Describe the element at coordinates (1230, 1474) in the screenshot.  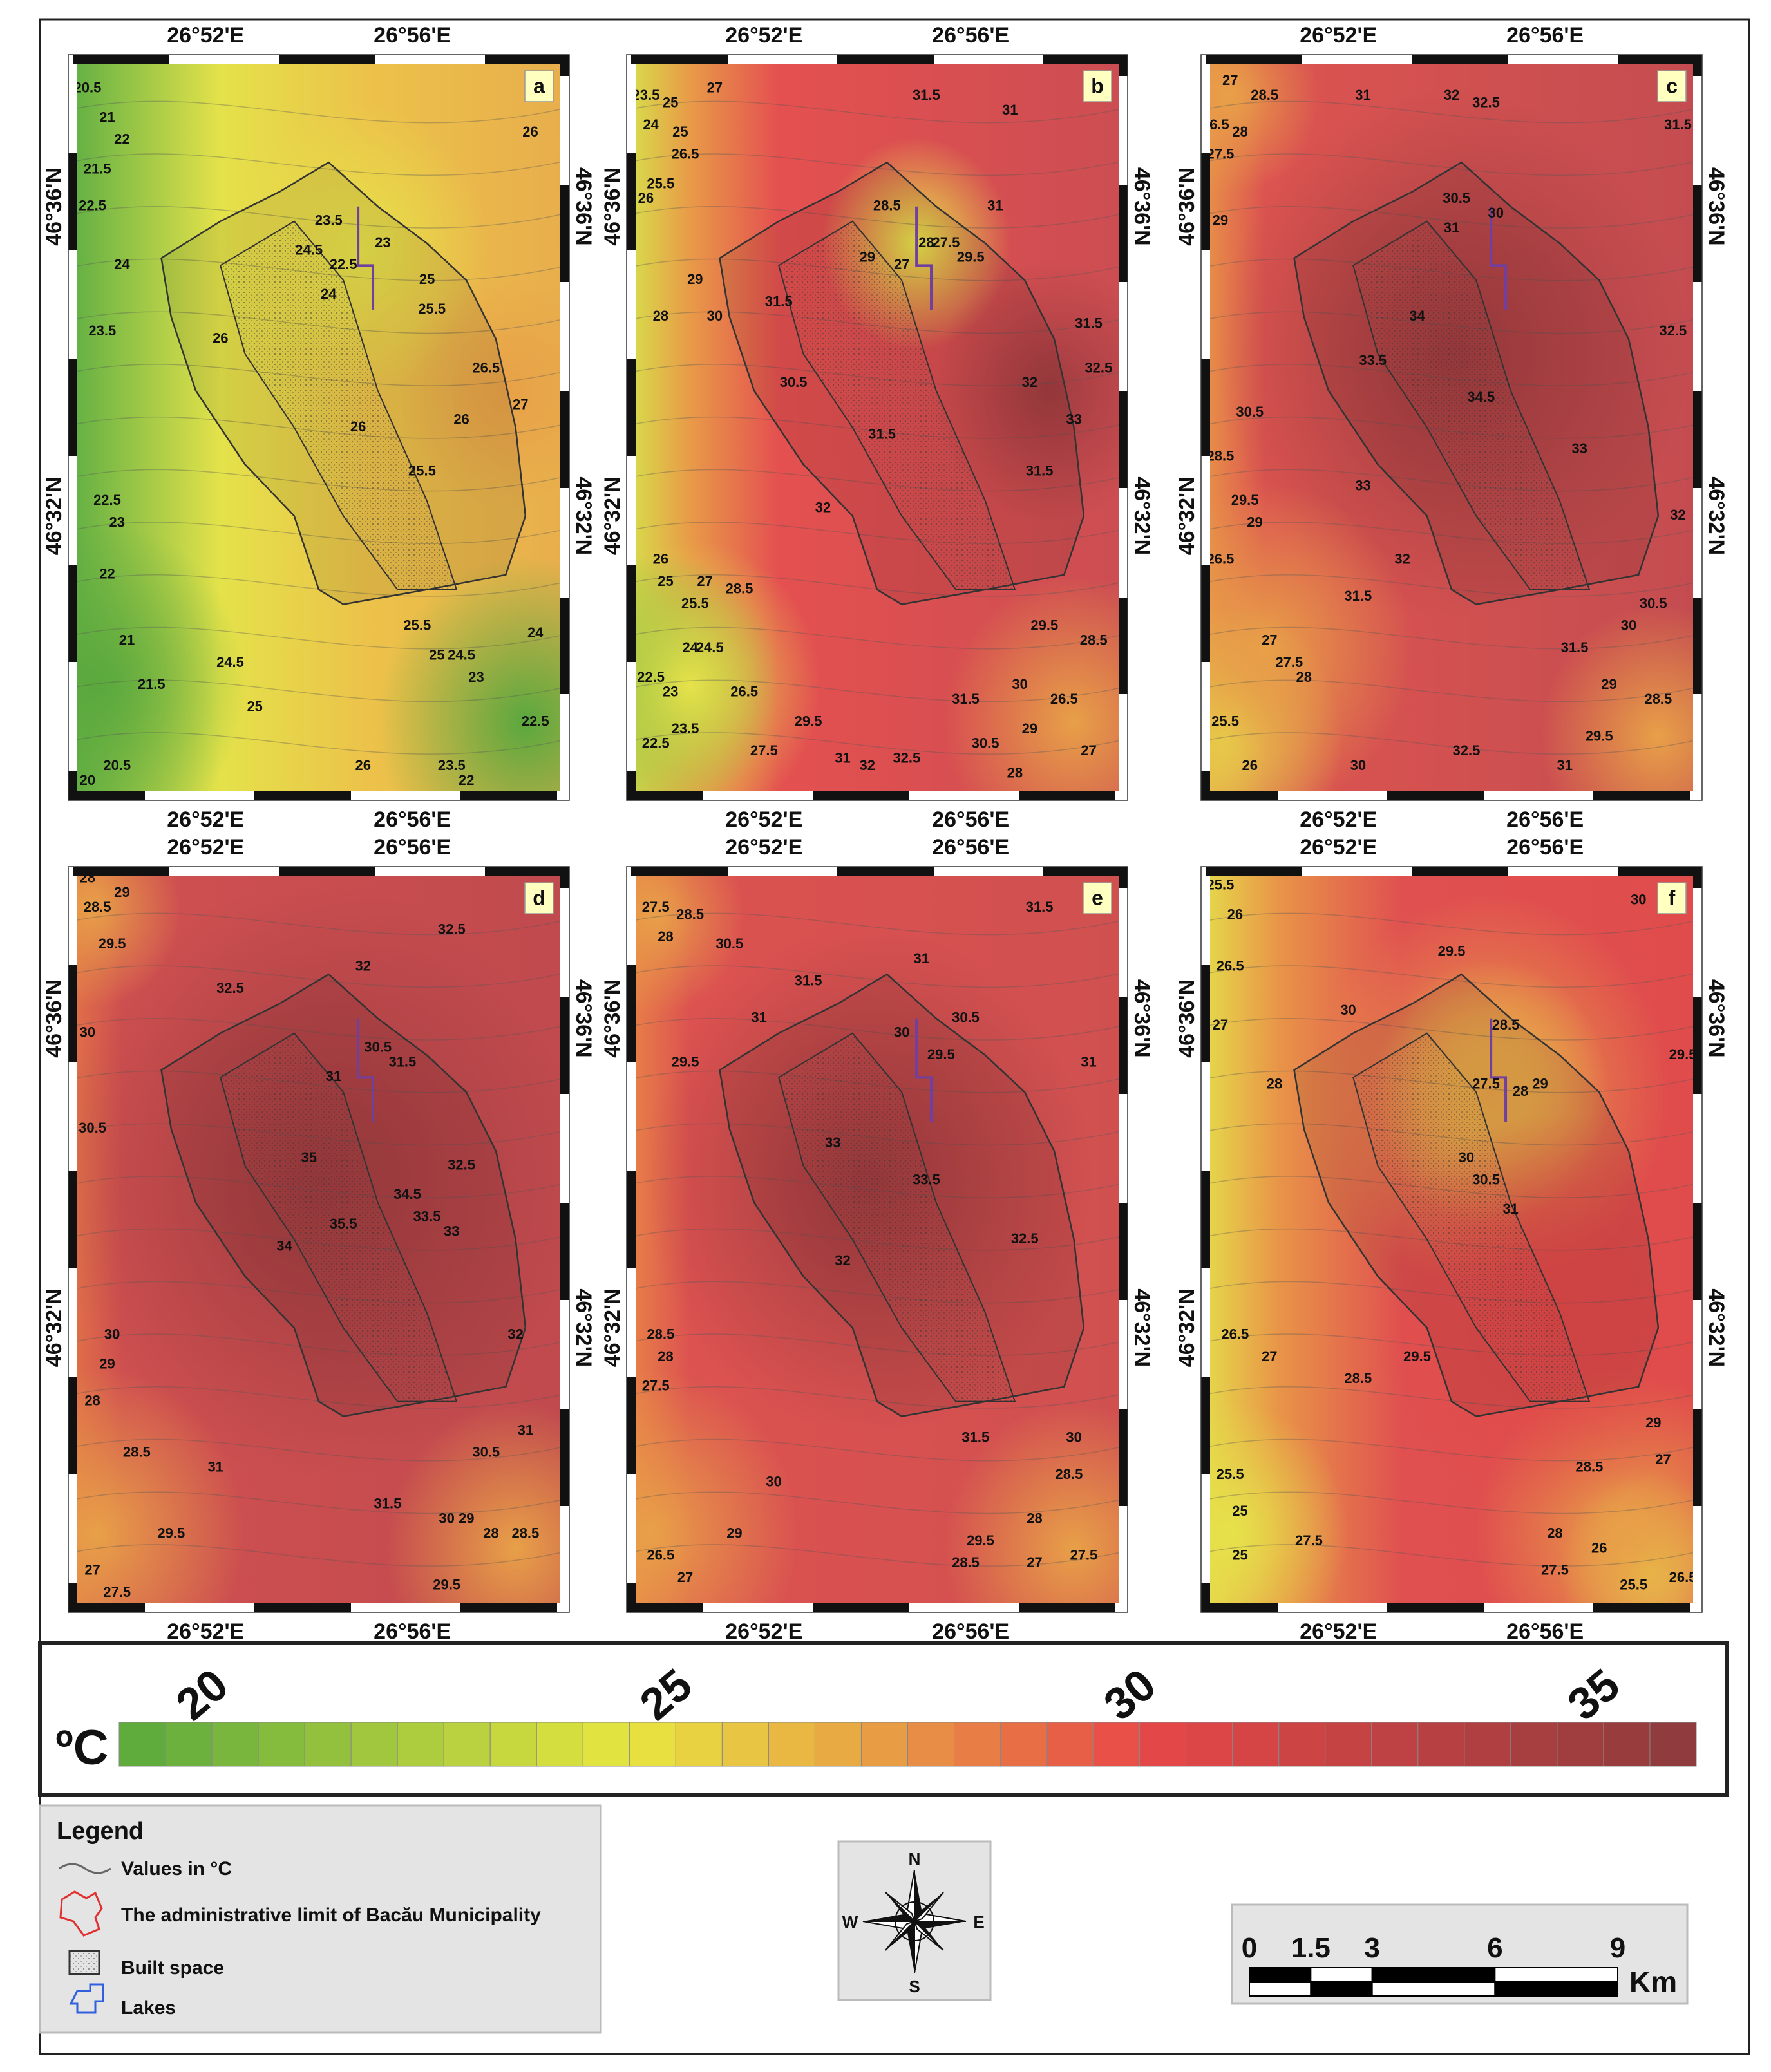
I see `contour-label: 25.5` at that location.